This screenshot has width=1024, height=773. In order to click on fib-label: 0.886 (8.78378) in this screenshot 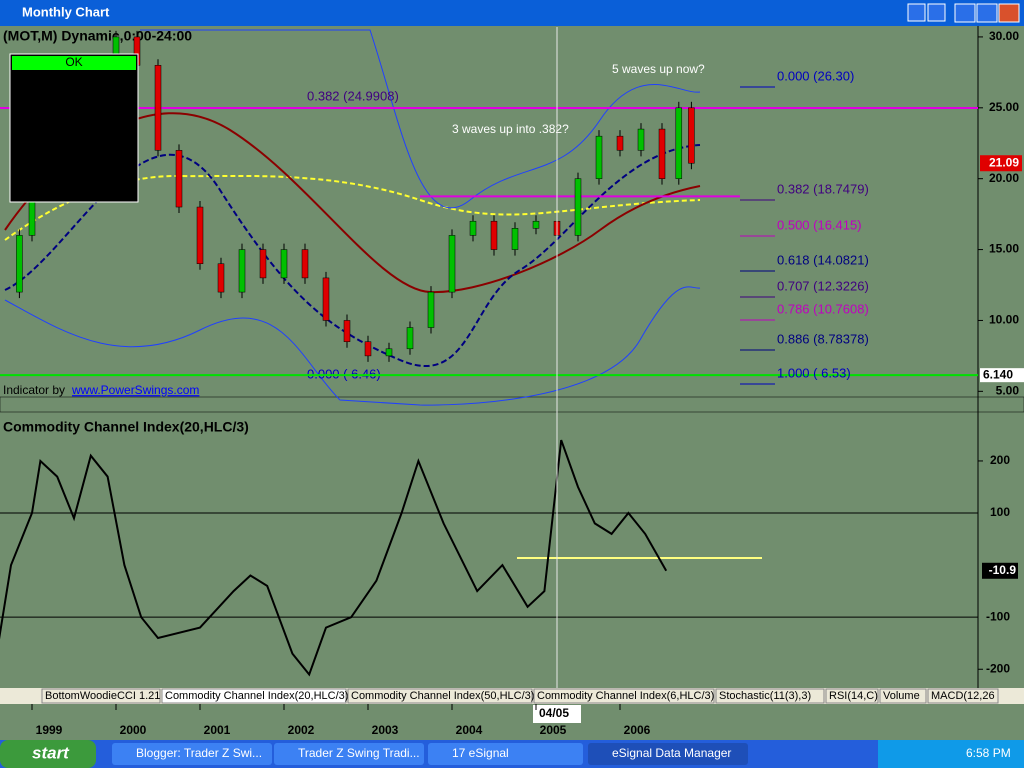, I will do `click(823, 338)`.